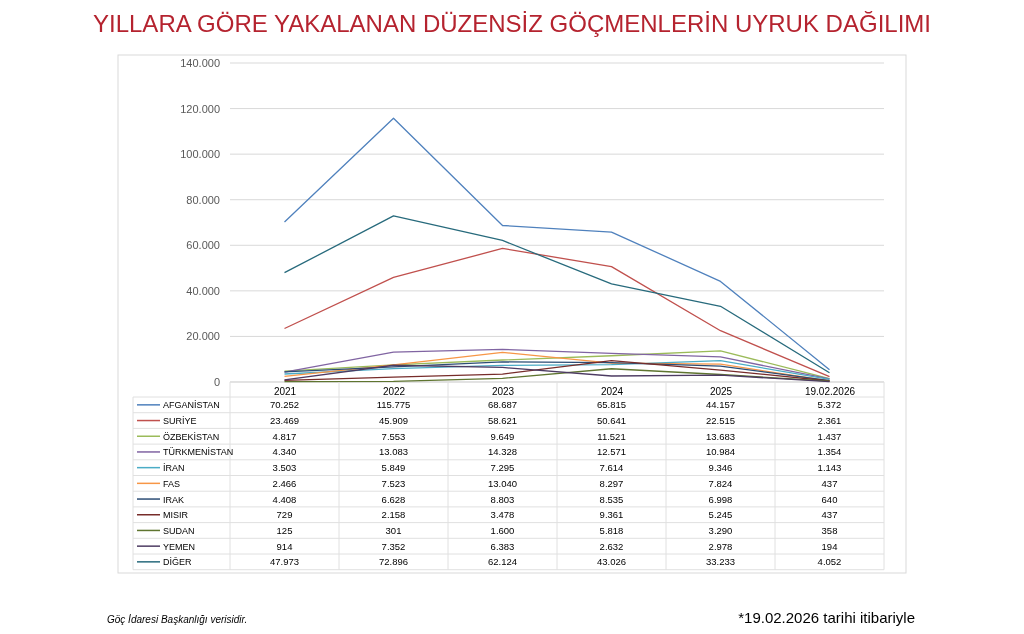 The height and width of the screenshot is (634, 1024). Describe the element at coordinates (611, 421) in the screenshot. I see `data-label: 50.641` at that location.